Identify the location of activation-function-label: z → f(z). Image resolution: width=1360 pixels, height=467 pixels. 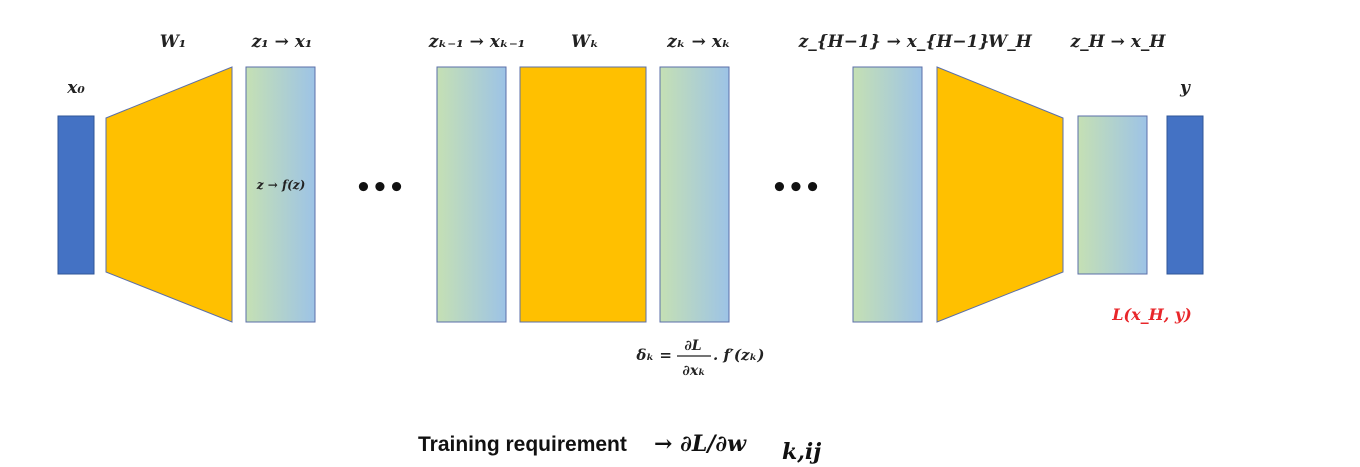
(281, 185).